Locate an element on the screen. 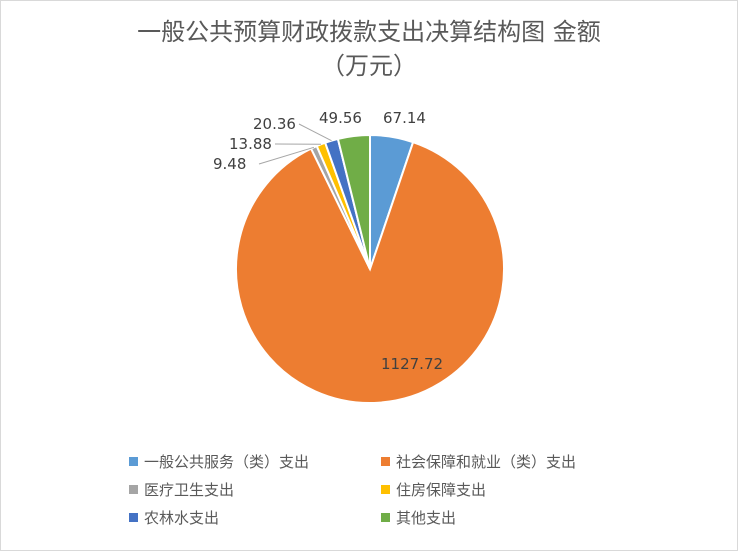 The width and height of the screenshot is (738, 551). legend-item: 医疗卫生支出 is located at coordinates (255, 489).